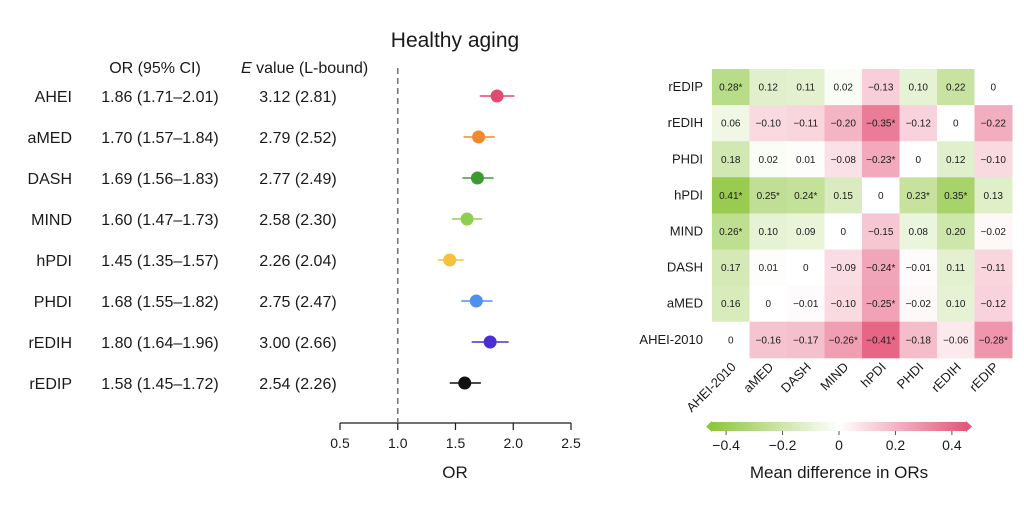 The width and height of the screenshot is (1024, 505). Describe the element at coordinates (956, 88) in the screenshot. I see `heatmap-cell-label: 0.22` at that location.